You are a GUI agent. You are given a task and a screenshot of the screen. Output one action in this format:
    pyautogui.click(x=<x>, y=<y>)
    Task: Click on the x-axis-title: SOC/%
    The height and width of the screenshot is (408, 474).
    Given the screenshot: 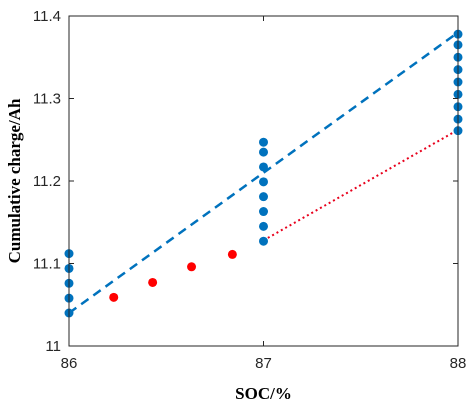 What is the action you would take?
    pyautogui.click(x=263, y=393)
    